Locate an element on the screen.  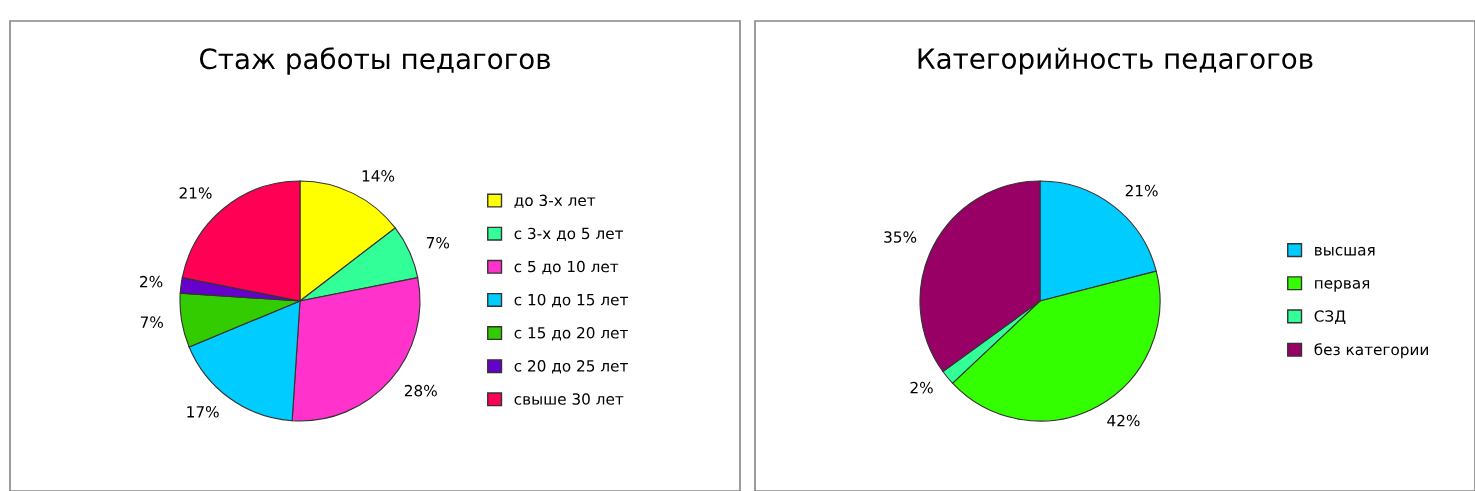
data-label: 17% is located at coordinates (203, 412).